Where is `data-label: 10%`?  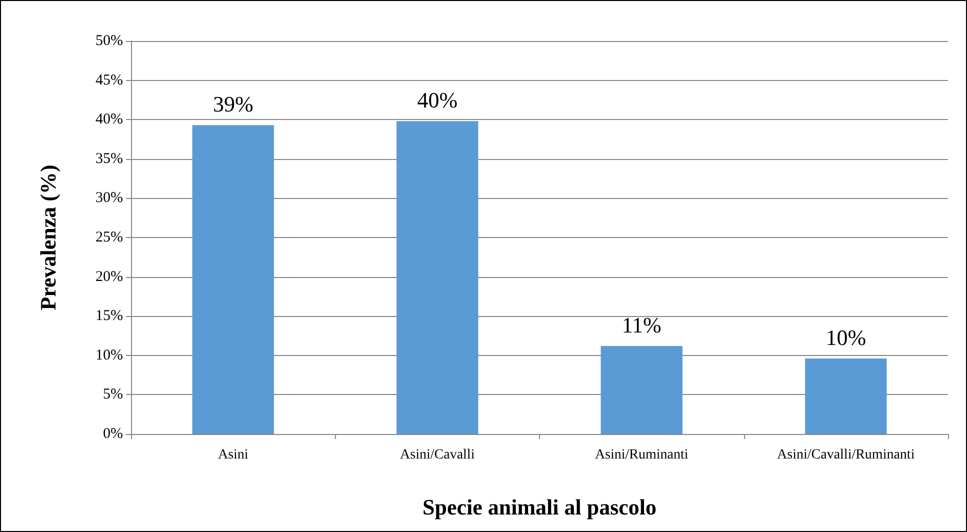 data-label: 10% is located at coordinates (846, 337).